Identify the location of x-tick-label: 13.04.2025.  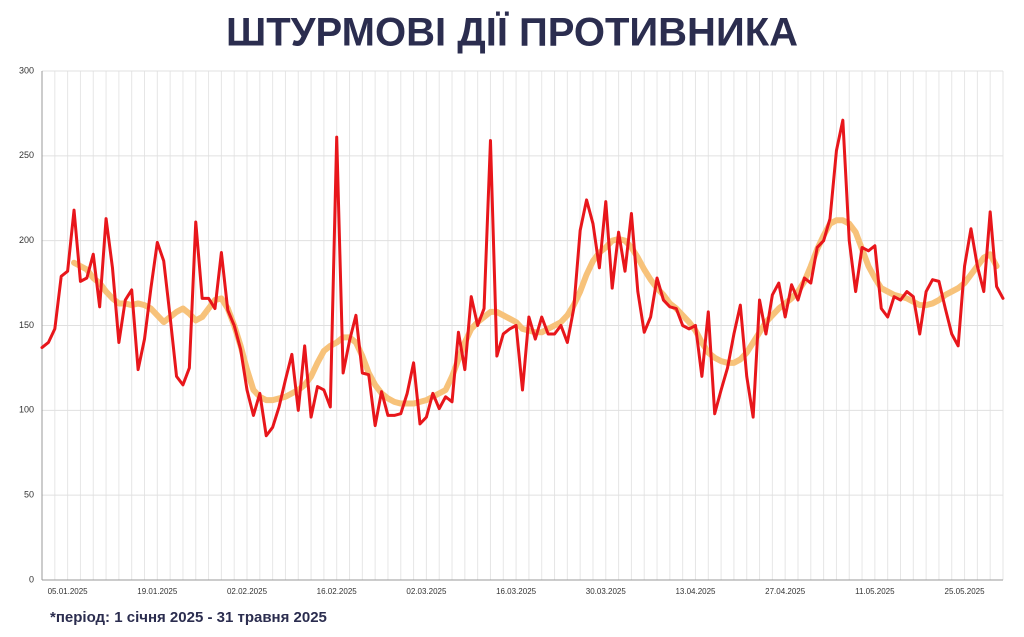
(695, 591).